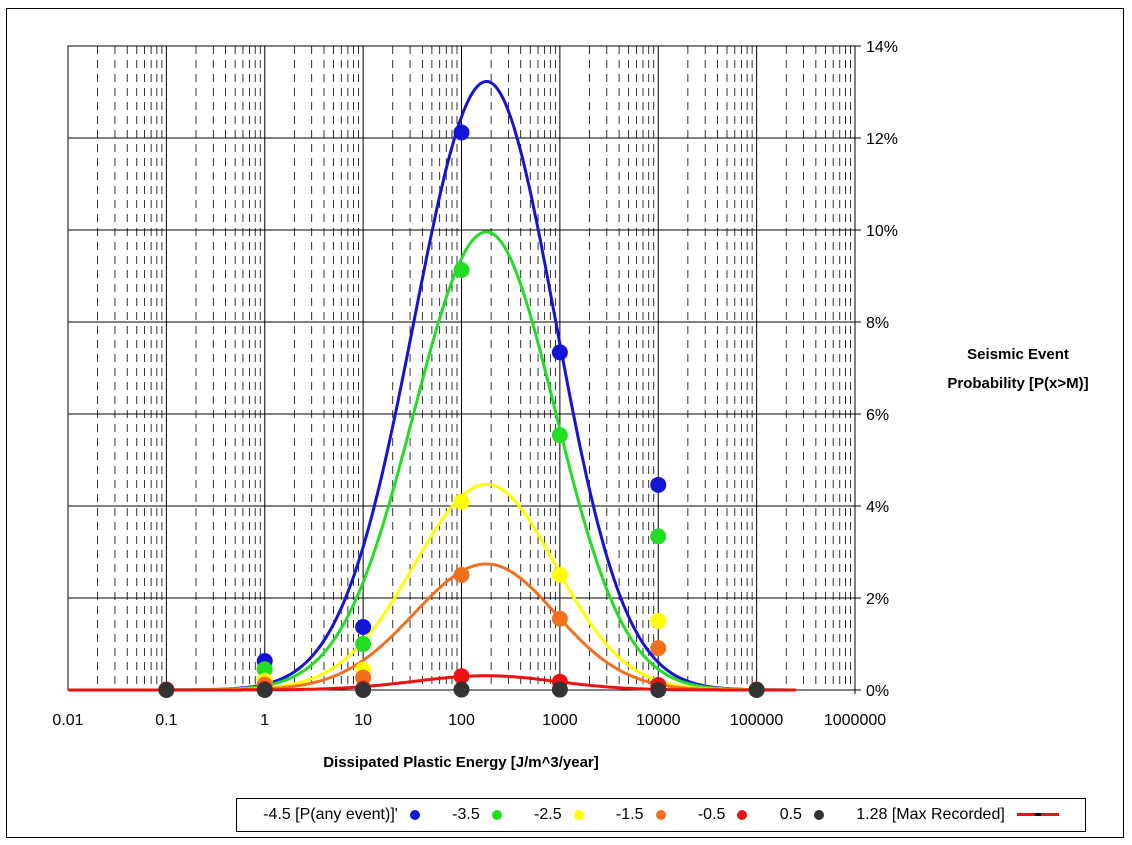  I want to click on x-tick-label: 1000000, so click(855, 720).